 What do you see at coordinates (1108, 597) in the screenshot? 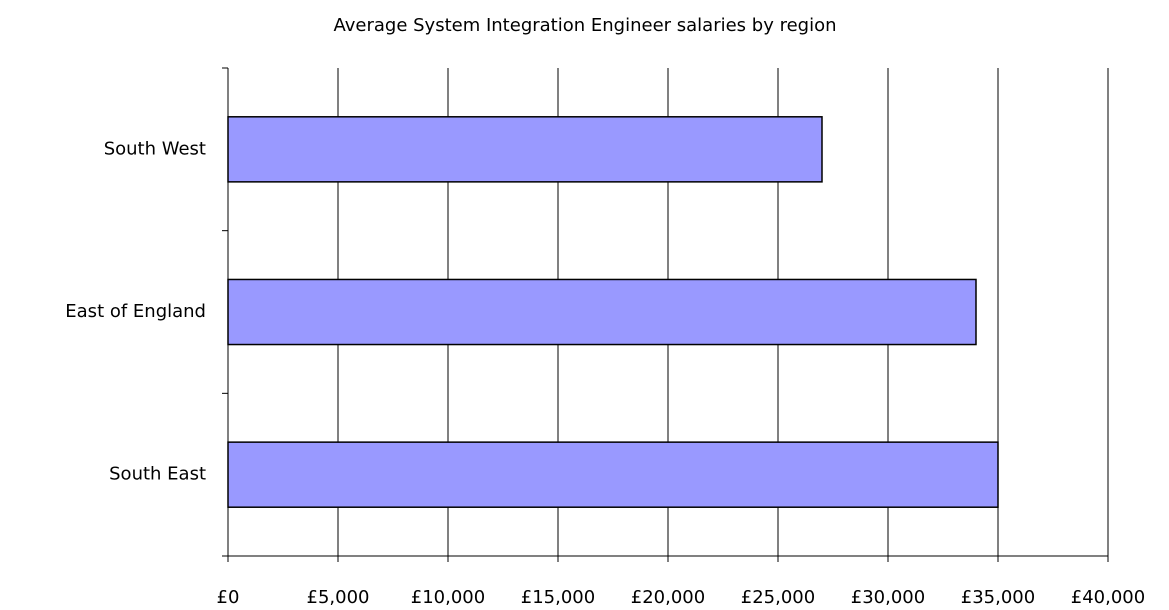
I see `x-tick-label: £40,000` at bounding box center [1108, 597].